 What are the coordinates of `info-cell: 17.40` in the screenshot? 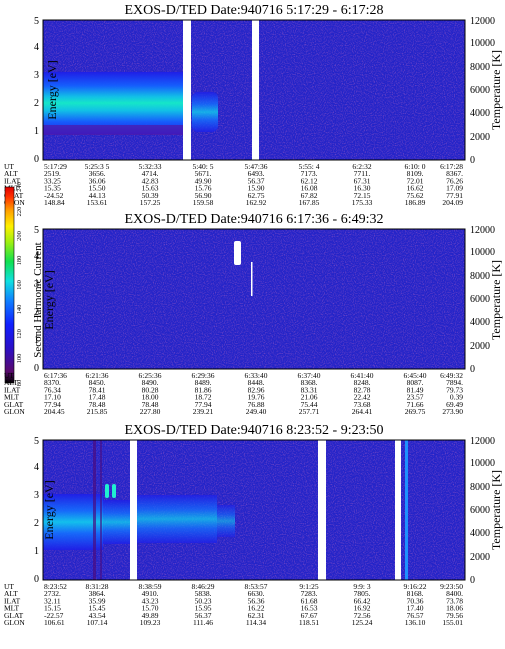 It's located at (415, 608).